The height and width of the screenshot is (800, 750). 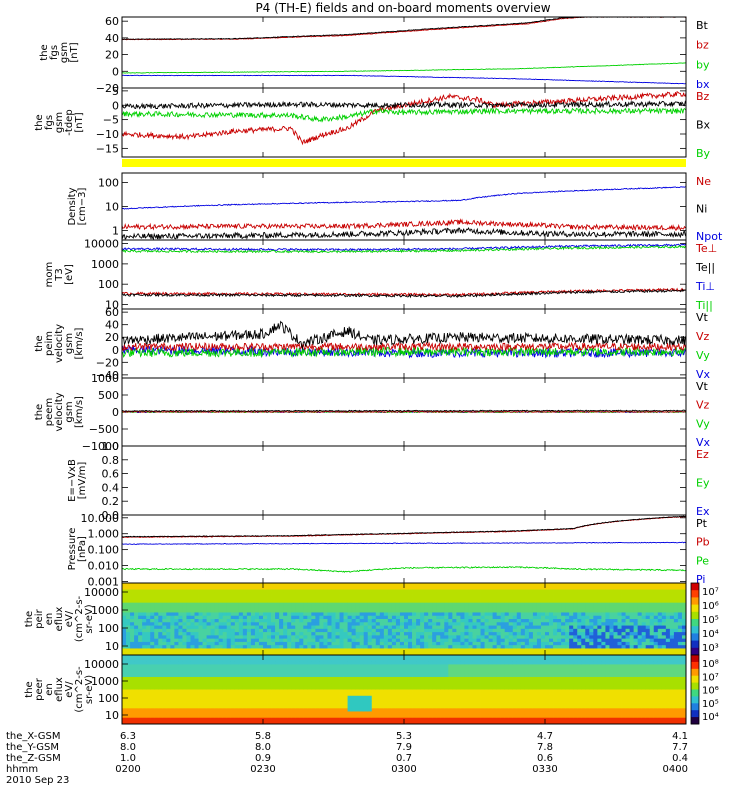 What do you see at coordinates (701, 209) in the screenshot?
I see `legend-entry: Ni` at bounding box center [701, 209].